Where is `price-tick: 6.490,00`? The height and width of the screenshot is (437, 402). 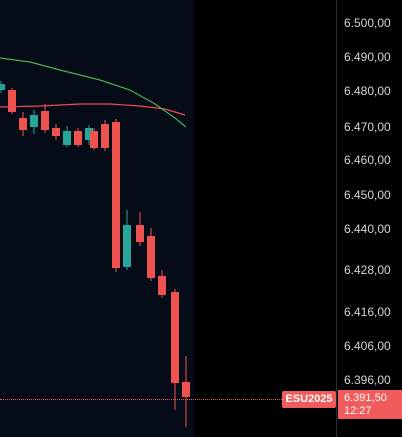 price-tick: 6.490,00 is located at coordinates (367, 57).